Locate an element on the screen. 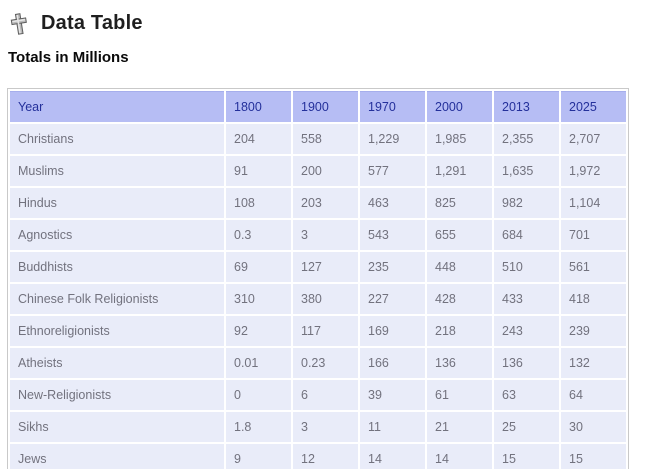 This screenshot has height=469, width=650. table-row: New-Religionists 0 6 39 61 63 64 is located at coordinates (318, 395).